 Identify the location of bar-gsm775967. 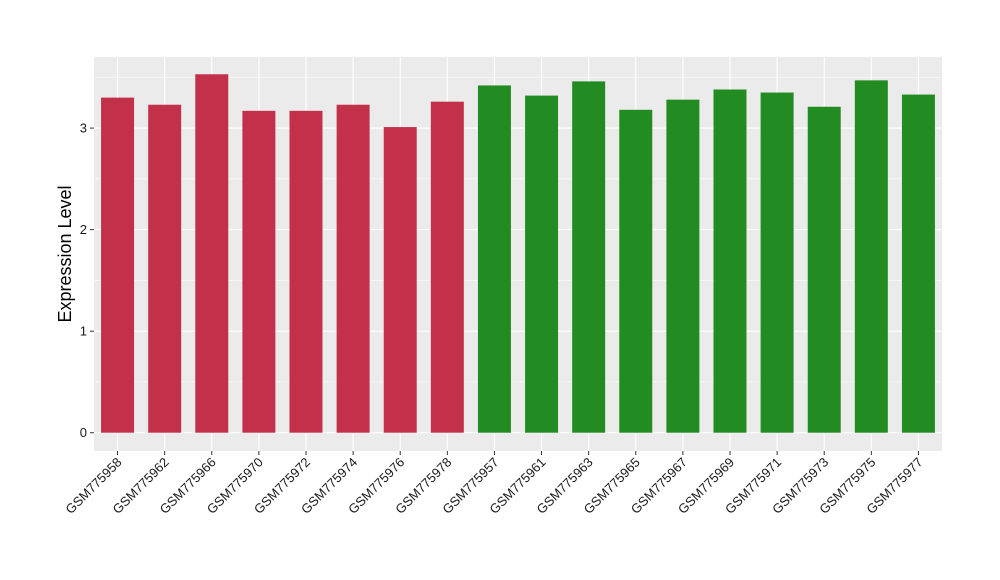
(683, 266).